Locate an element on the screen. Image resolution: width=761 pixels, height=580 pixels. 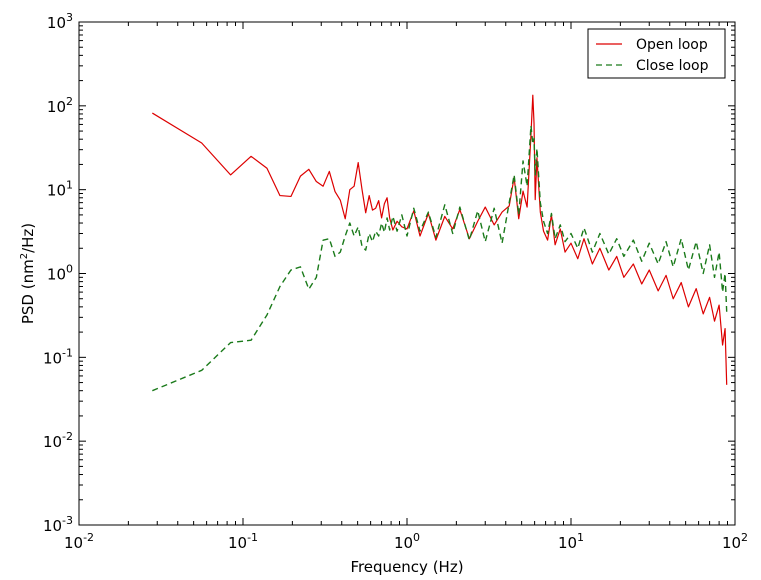
y-axis-title-suffix: /Hz) is located at coordinates (28, 238).